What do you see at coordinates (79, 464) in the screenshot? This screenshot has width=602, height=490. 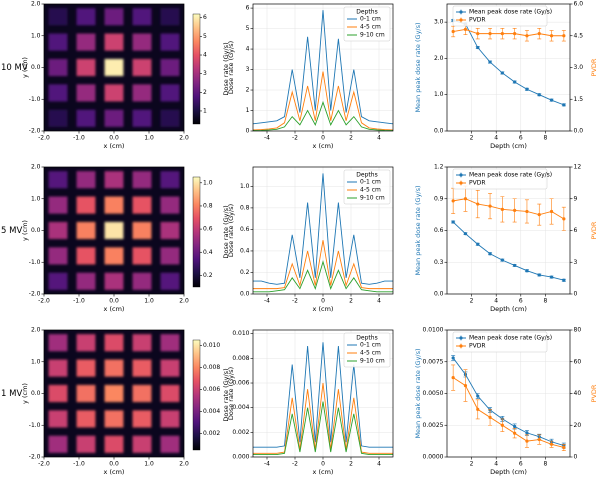 I see `x-tick-label: -1.0` at bounding box center [79, 464].